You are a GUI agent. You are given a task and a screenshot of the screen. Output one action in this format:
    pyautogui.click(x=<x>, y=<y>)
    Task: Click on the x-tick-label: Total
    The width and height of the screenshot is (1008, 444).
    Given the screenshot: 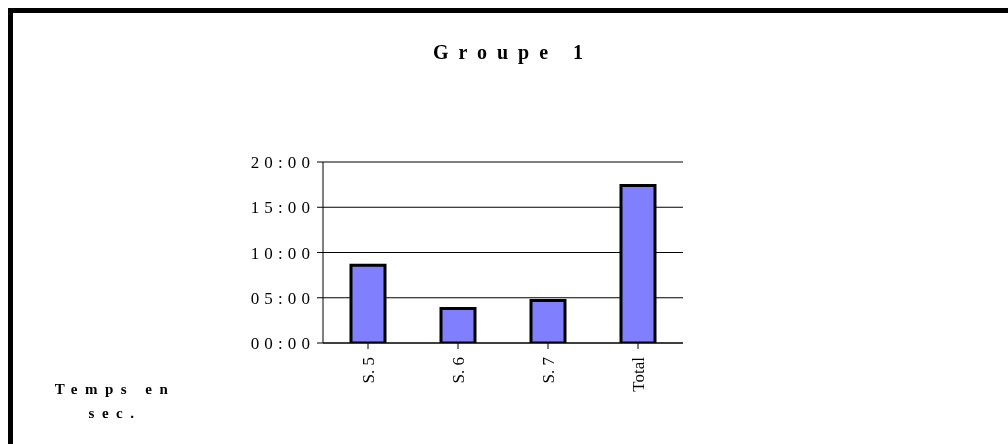 What is the action you would take?
    pyautogui.click(x=638, y=374)
    